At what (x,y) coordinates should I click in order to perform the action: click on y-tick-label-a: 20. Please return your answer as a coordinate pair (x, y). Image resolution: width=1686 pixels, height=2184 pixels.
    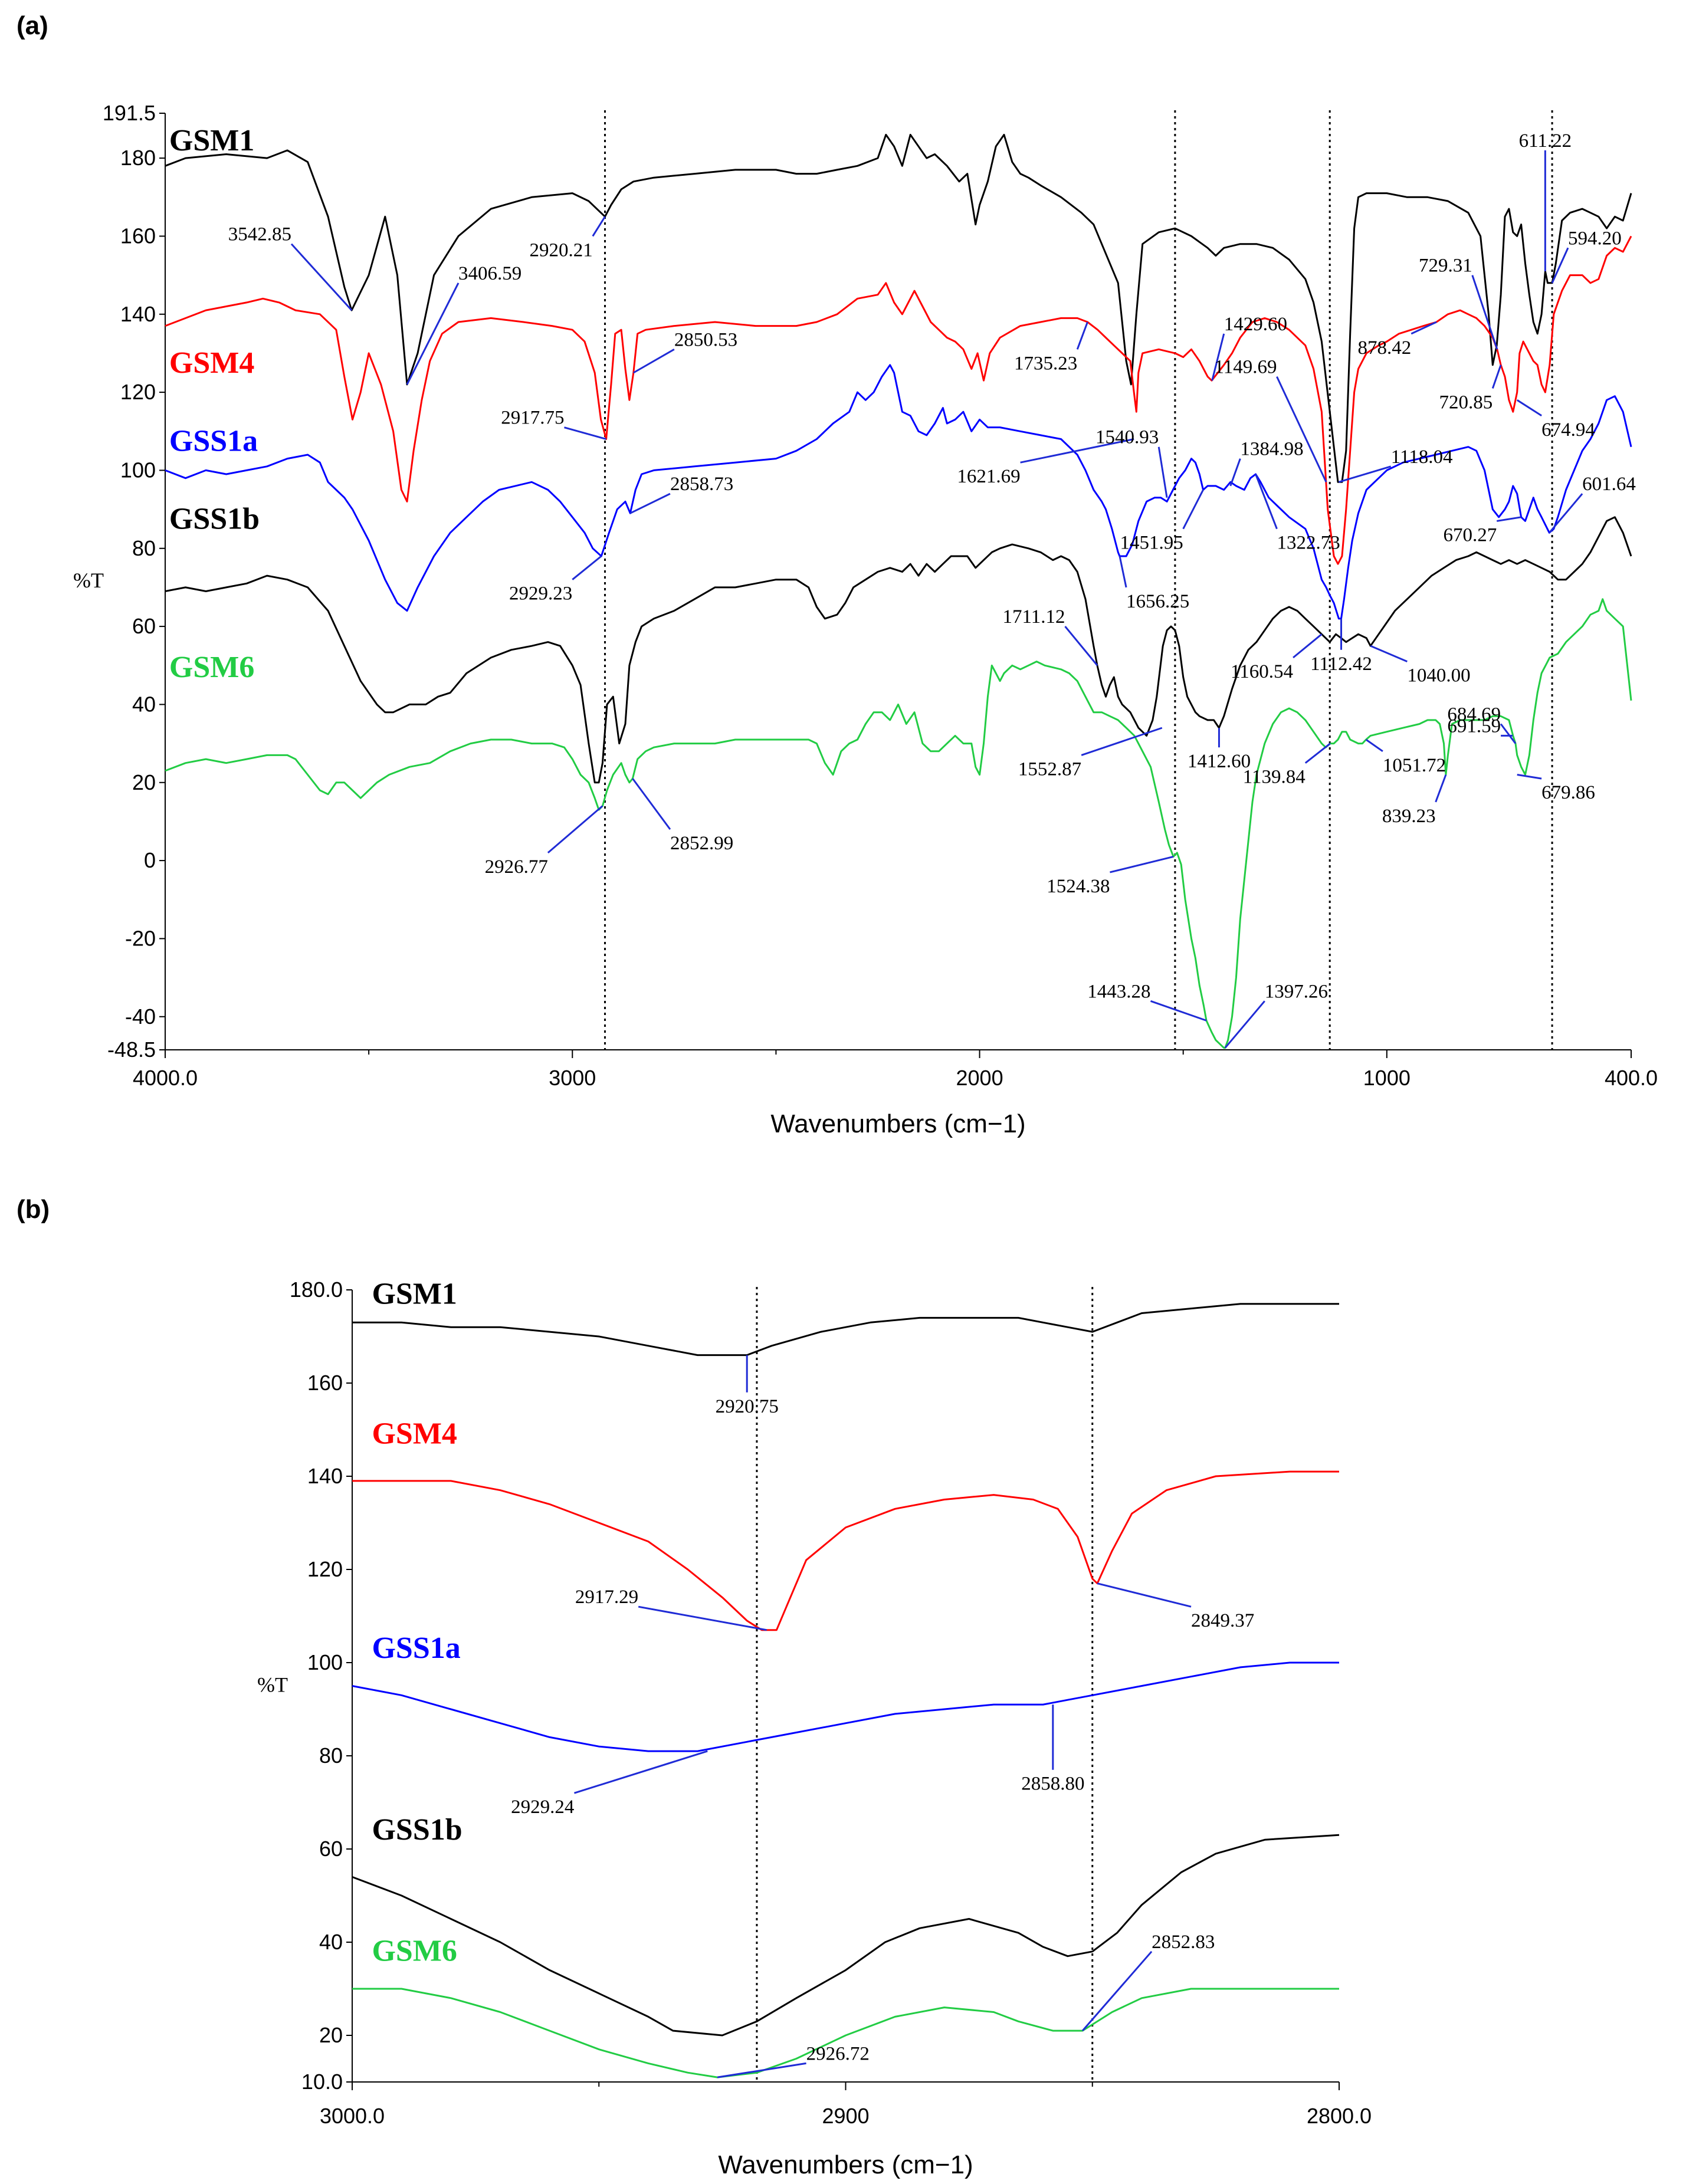
    Looking at the image, I should click on (144, 782).